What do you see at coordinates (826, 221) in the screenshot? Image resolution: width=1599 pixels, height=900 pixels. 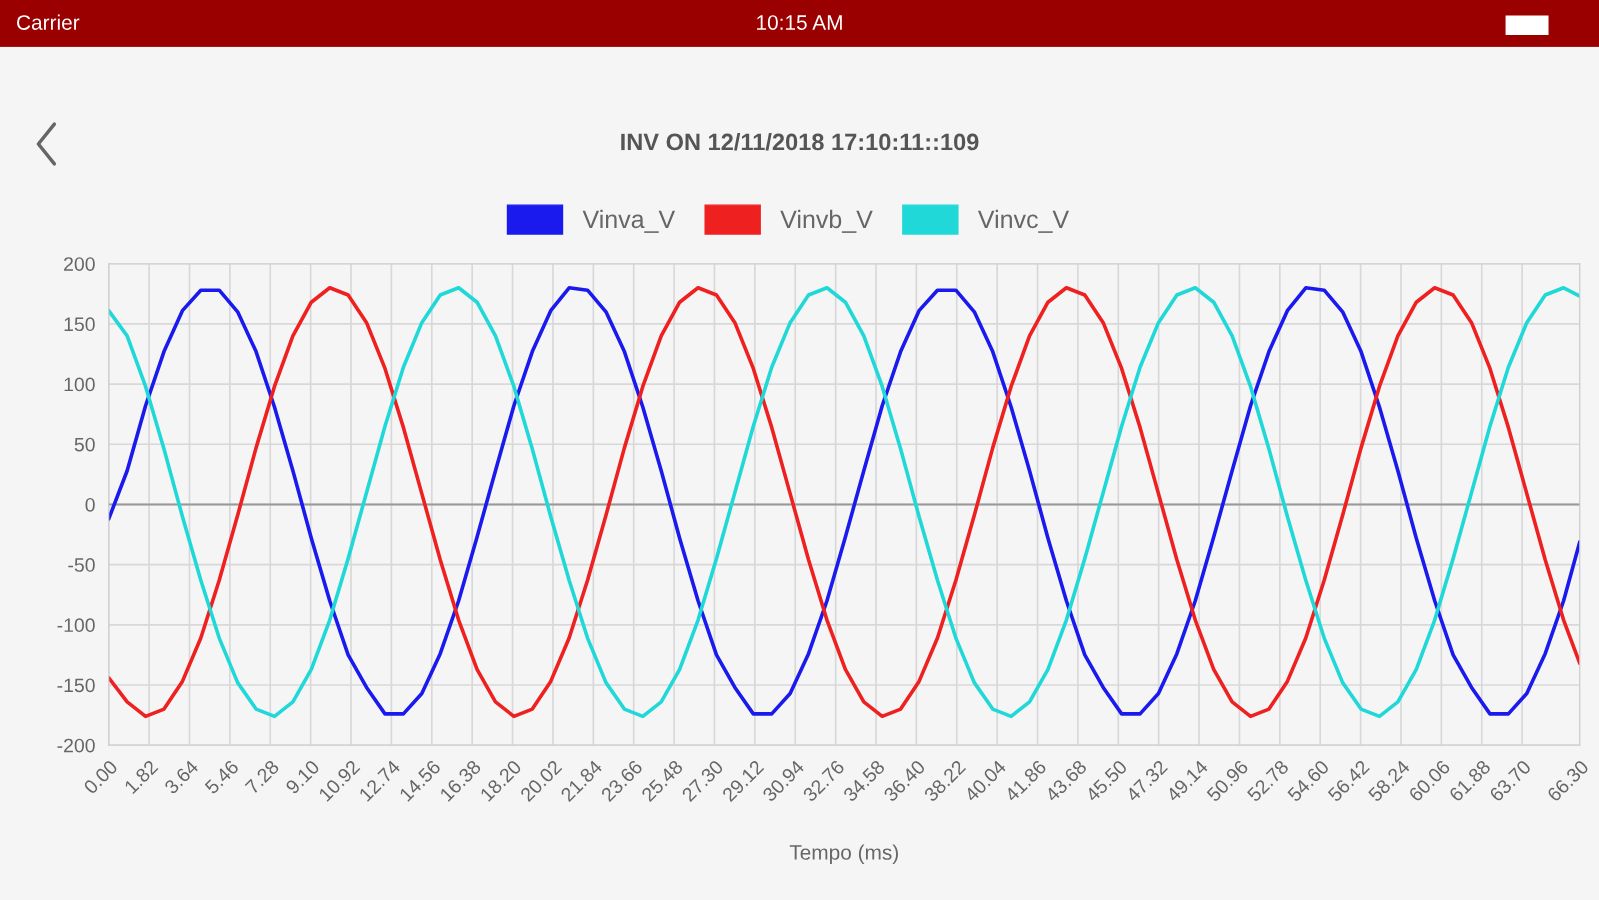 I see `legend-label: Vinvb_V` at bounding box center [826, 221].